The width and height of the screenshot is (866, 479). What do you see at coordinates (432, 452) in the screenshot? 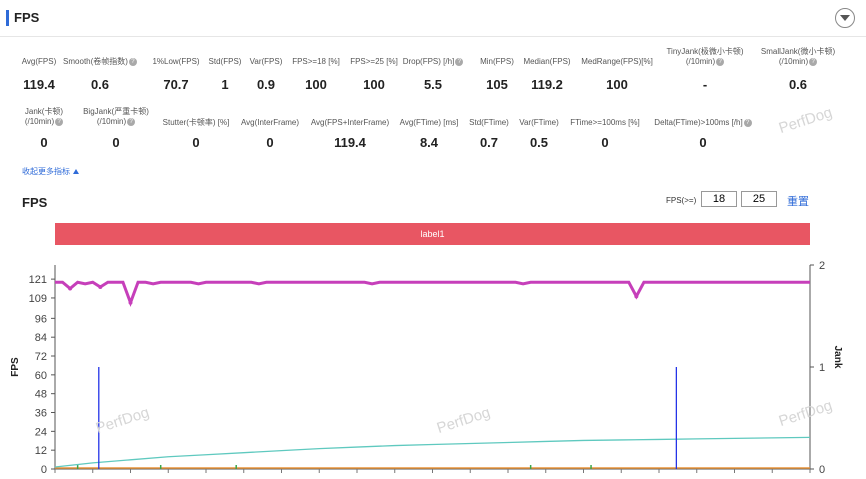
I see `smooth-line` at bounding box center [432, 452].